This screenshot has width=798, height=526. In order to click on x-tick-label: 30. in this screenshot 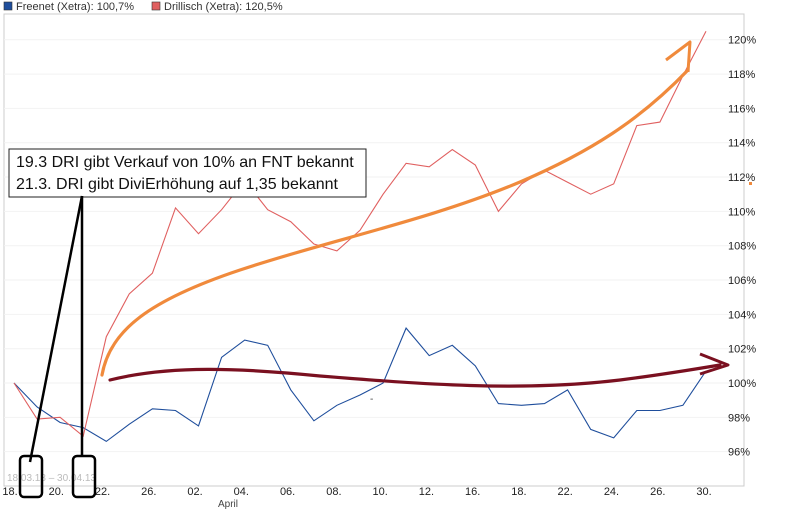, I will do `click(703, 492)`.